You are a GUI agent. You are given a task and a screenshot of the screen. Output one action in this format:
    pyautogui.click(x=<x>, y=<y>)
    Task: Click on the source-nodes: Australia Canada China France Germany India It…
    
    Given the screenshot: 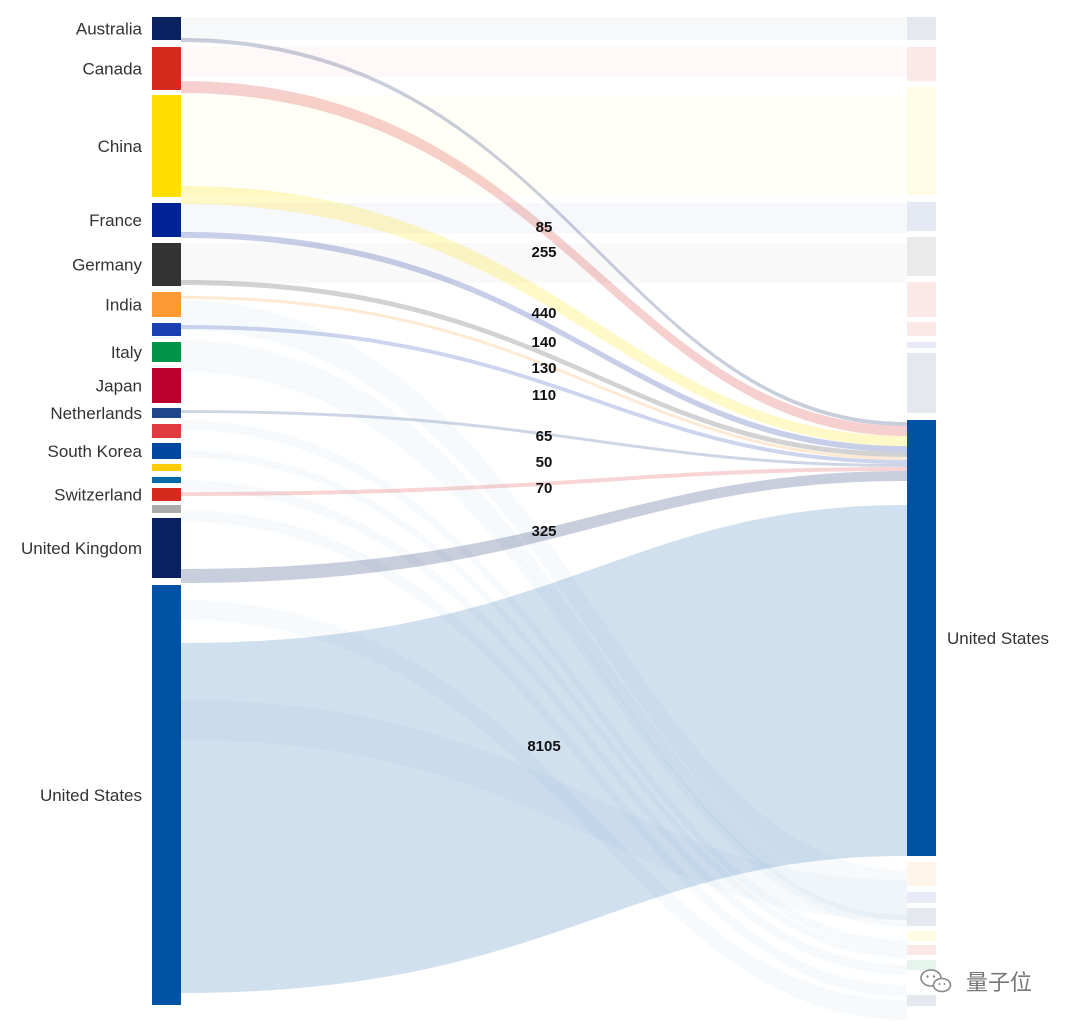 What is the action you would take?
    pyautogui.click(x=101, y=511)
    